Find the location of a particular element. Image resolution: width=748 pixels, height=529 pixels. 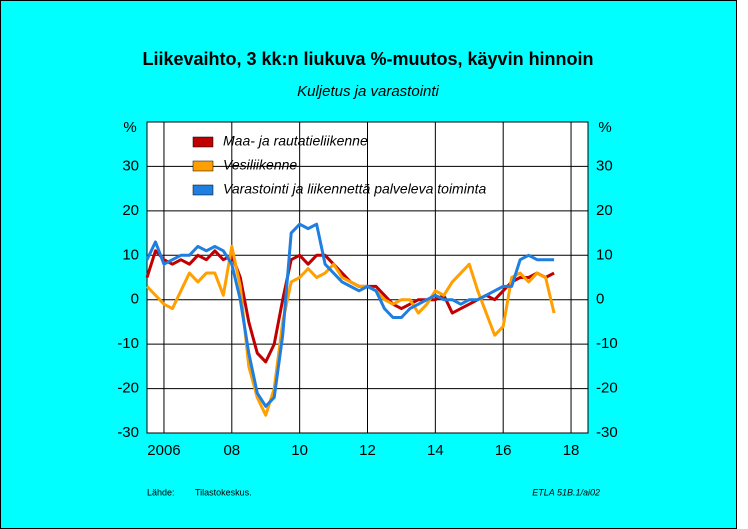

source-label: Lähde: is located at coordinates (161, 492).